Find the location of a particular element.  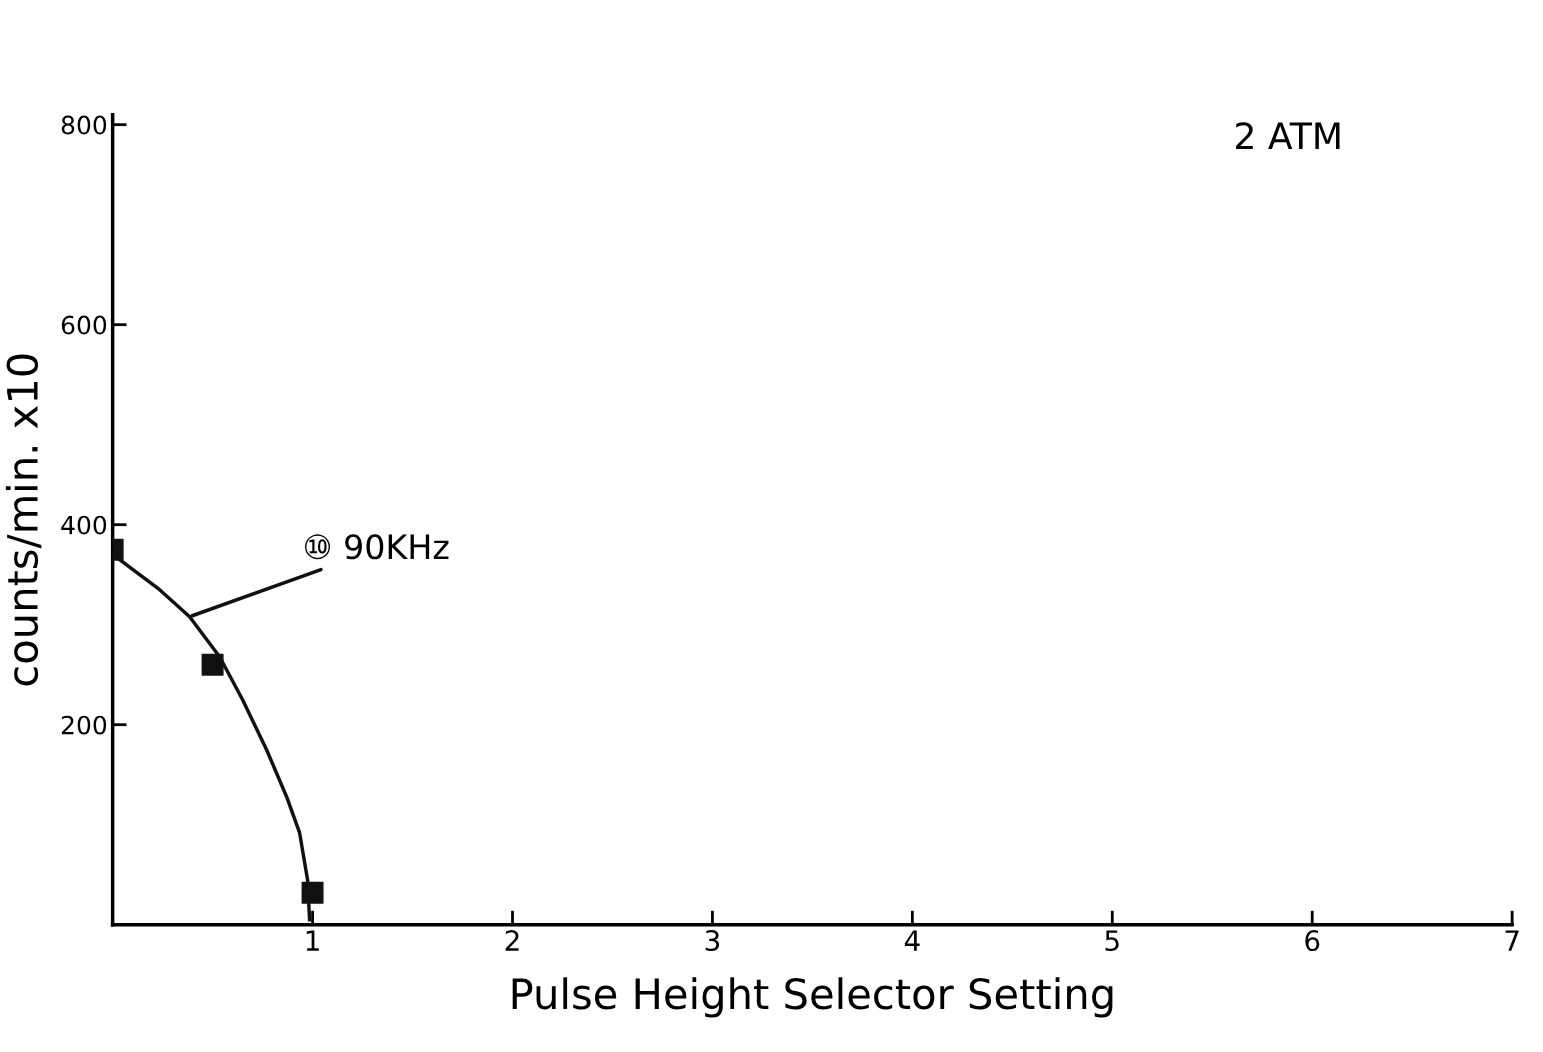

x-tick-label: 4 is located at coordinates (912, 940).